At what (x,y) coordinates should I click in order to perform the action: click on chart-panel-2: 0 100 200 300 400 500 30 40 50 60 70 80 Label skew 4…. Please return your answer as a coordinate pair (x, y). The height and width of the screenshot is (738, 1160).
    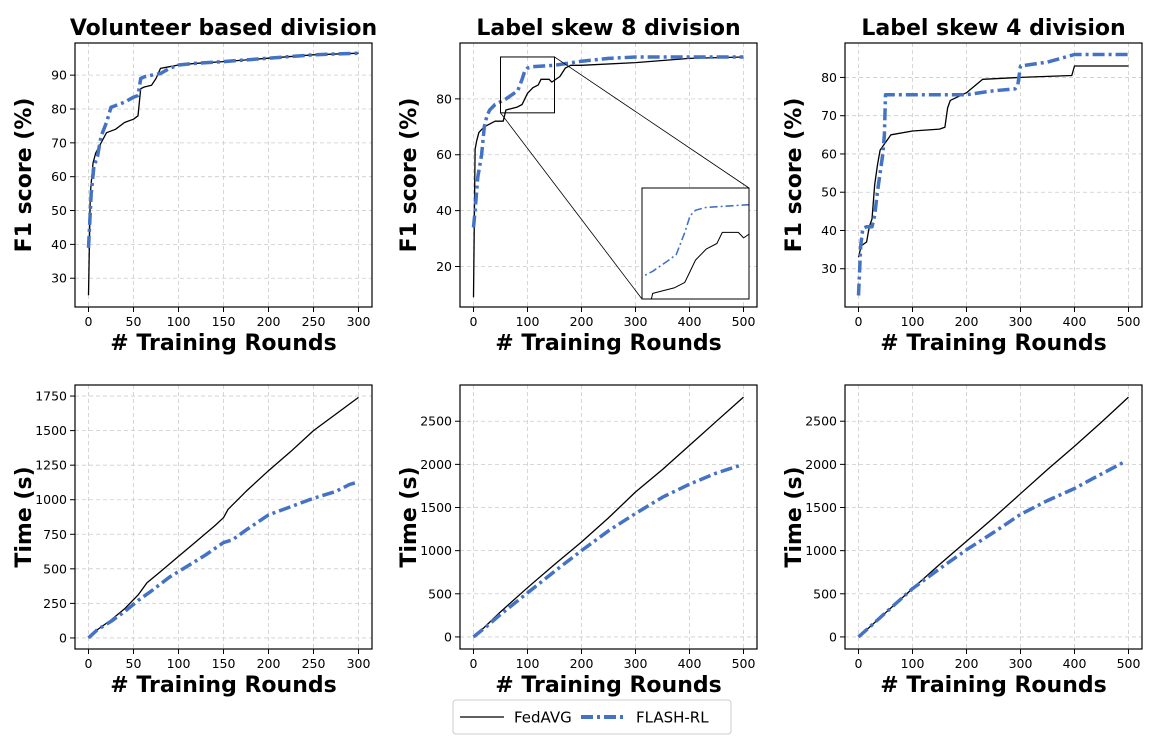
    Looking at the image, I should click on (962, 186).